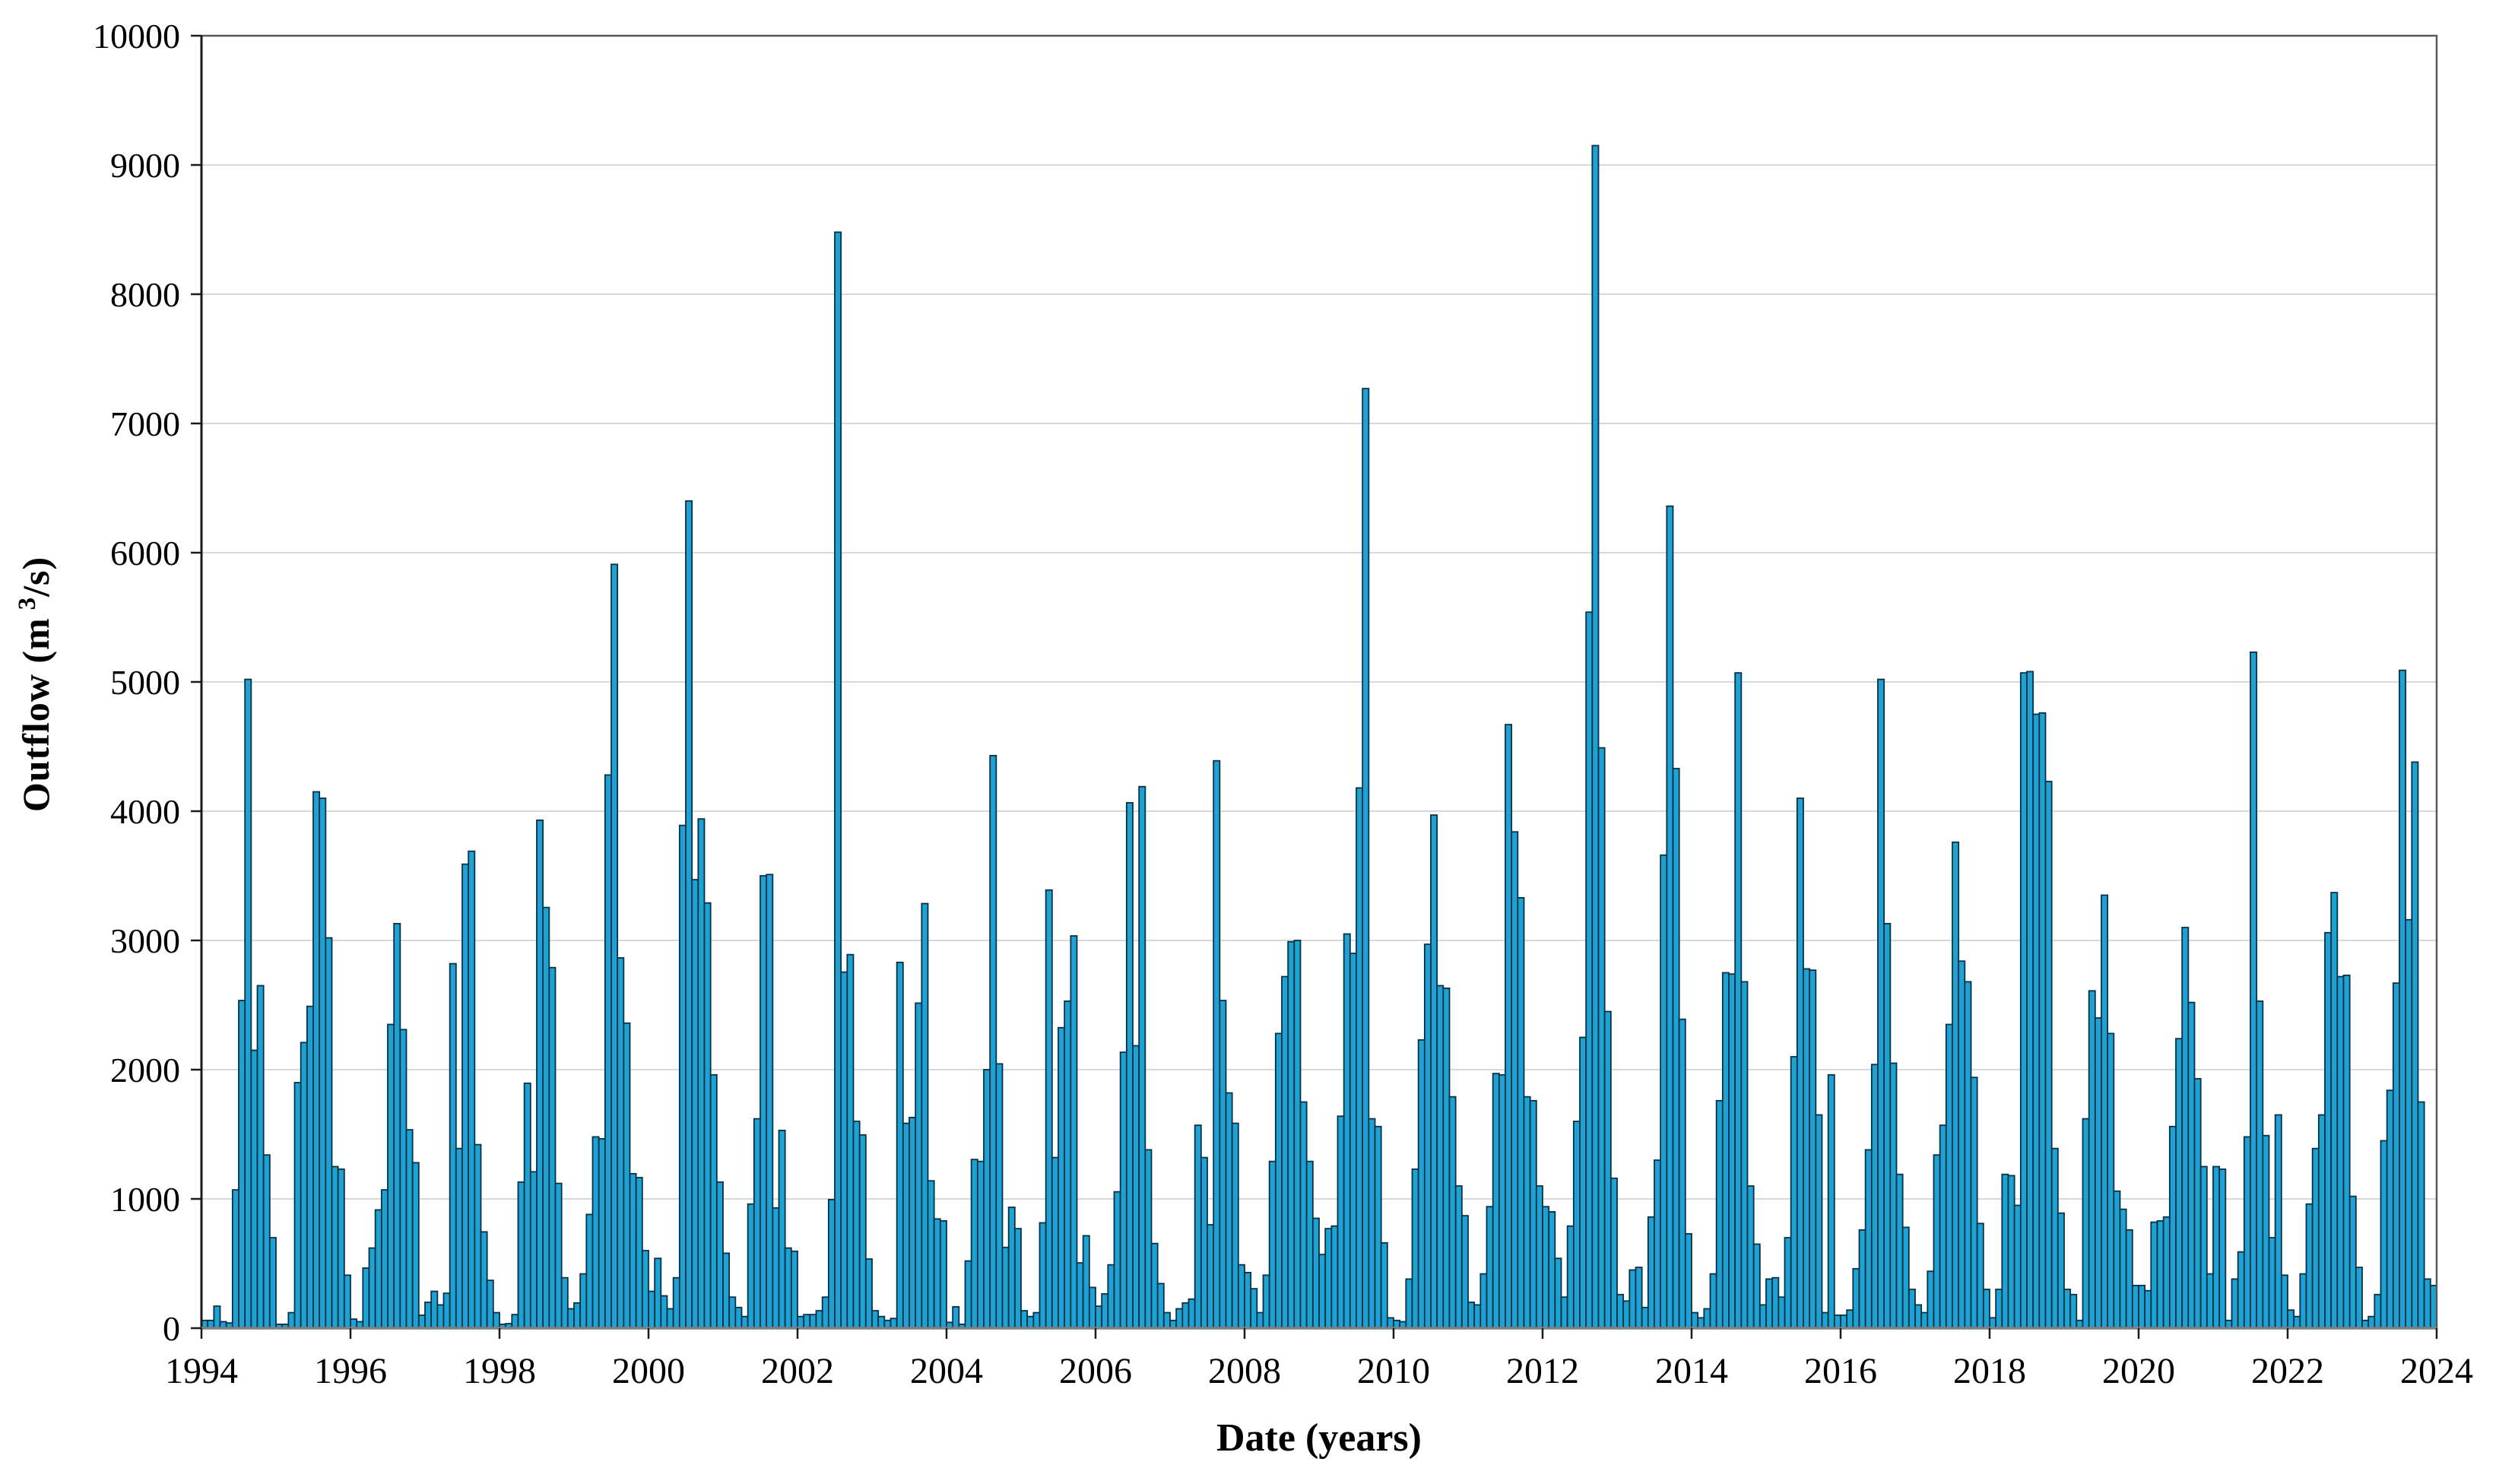 This screenshot has width=2499, height=1484. I want to click on bar-2022-m7, so click(2328, 1130).